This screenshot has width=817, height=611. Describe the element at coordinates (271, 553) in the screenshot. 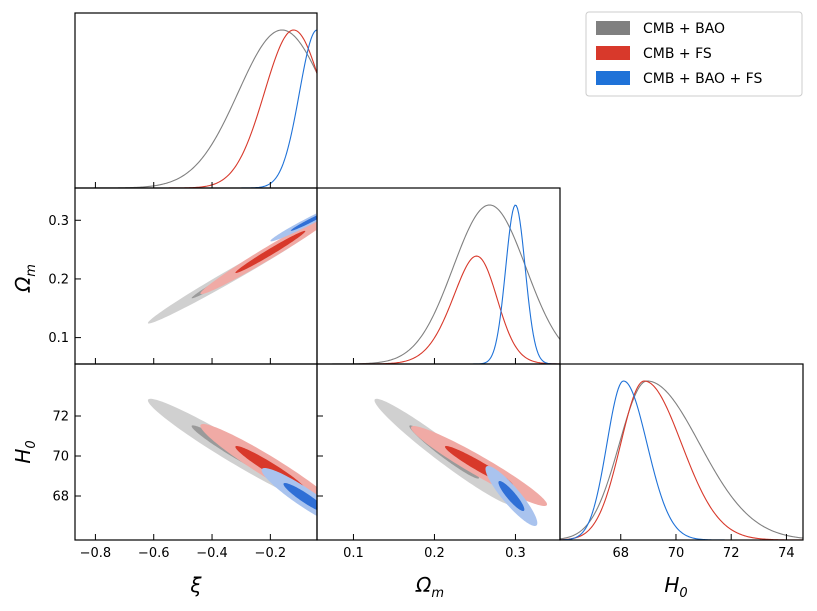

I see `tick-label: −0.2` at that location.